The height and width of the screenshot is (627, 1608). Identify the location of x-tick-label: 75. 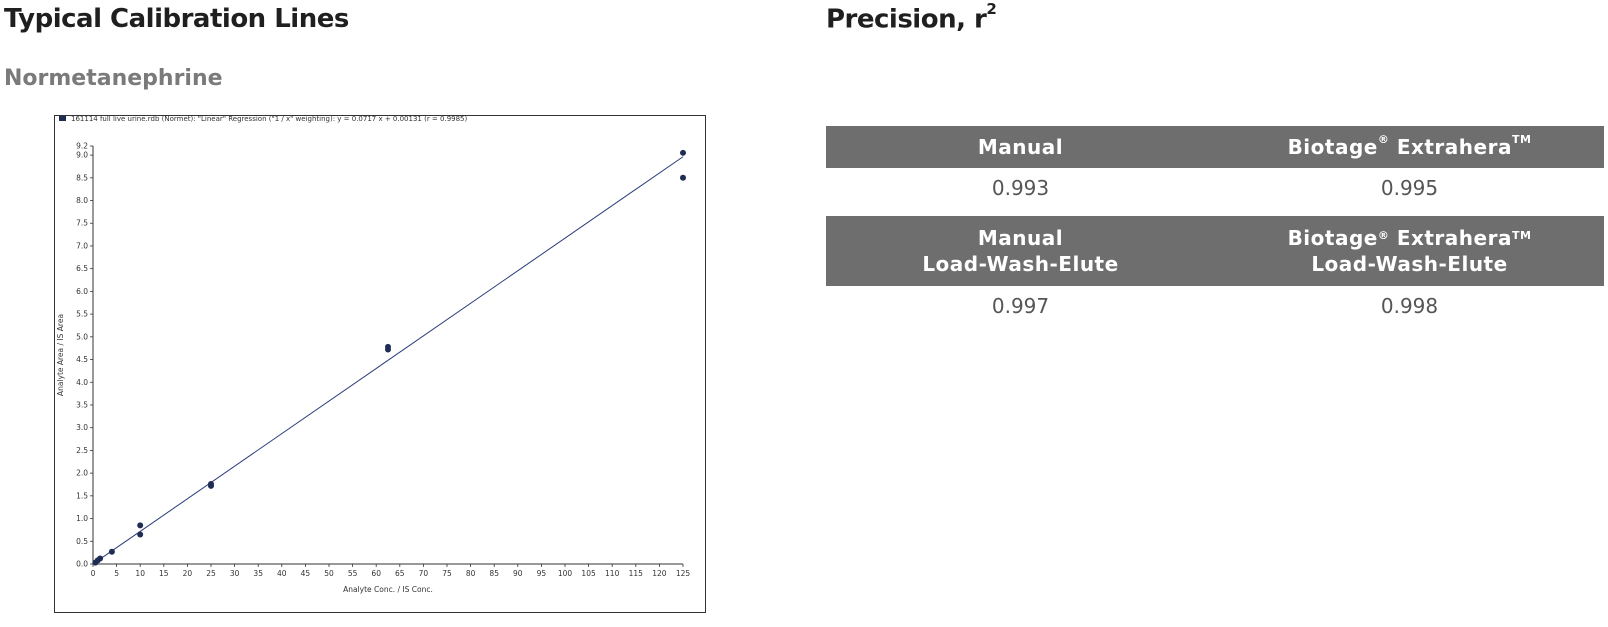
(447, 573).